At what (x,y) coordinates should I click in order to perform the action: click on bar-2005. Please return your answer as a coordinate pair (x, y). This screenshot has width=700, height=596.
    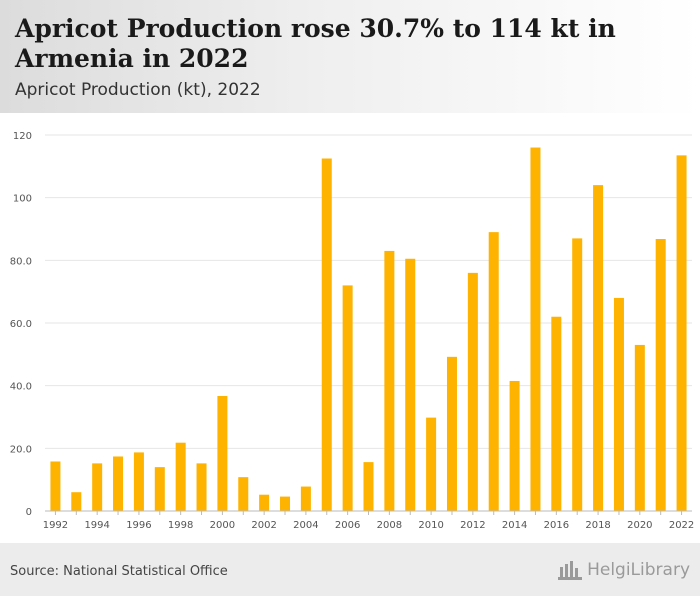
    Looking at the image, I should click on (326, 334).